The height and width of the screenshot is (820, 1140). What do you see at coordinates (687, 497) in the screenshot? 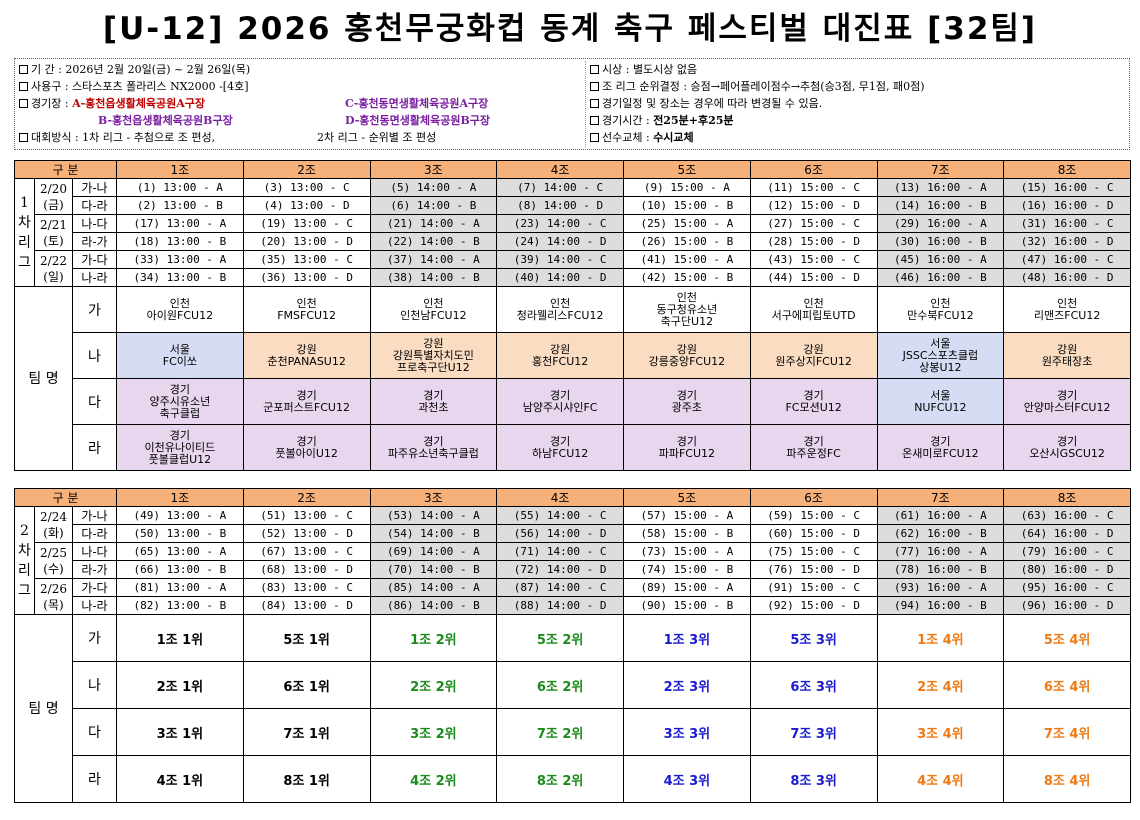
I see `group-header: 5조` at bounding box center [687, 497].